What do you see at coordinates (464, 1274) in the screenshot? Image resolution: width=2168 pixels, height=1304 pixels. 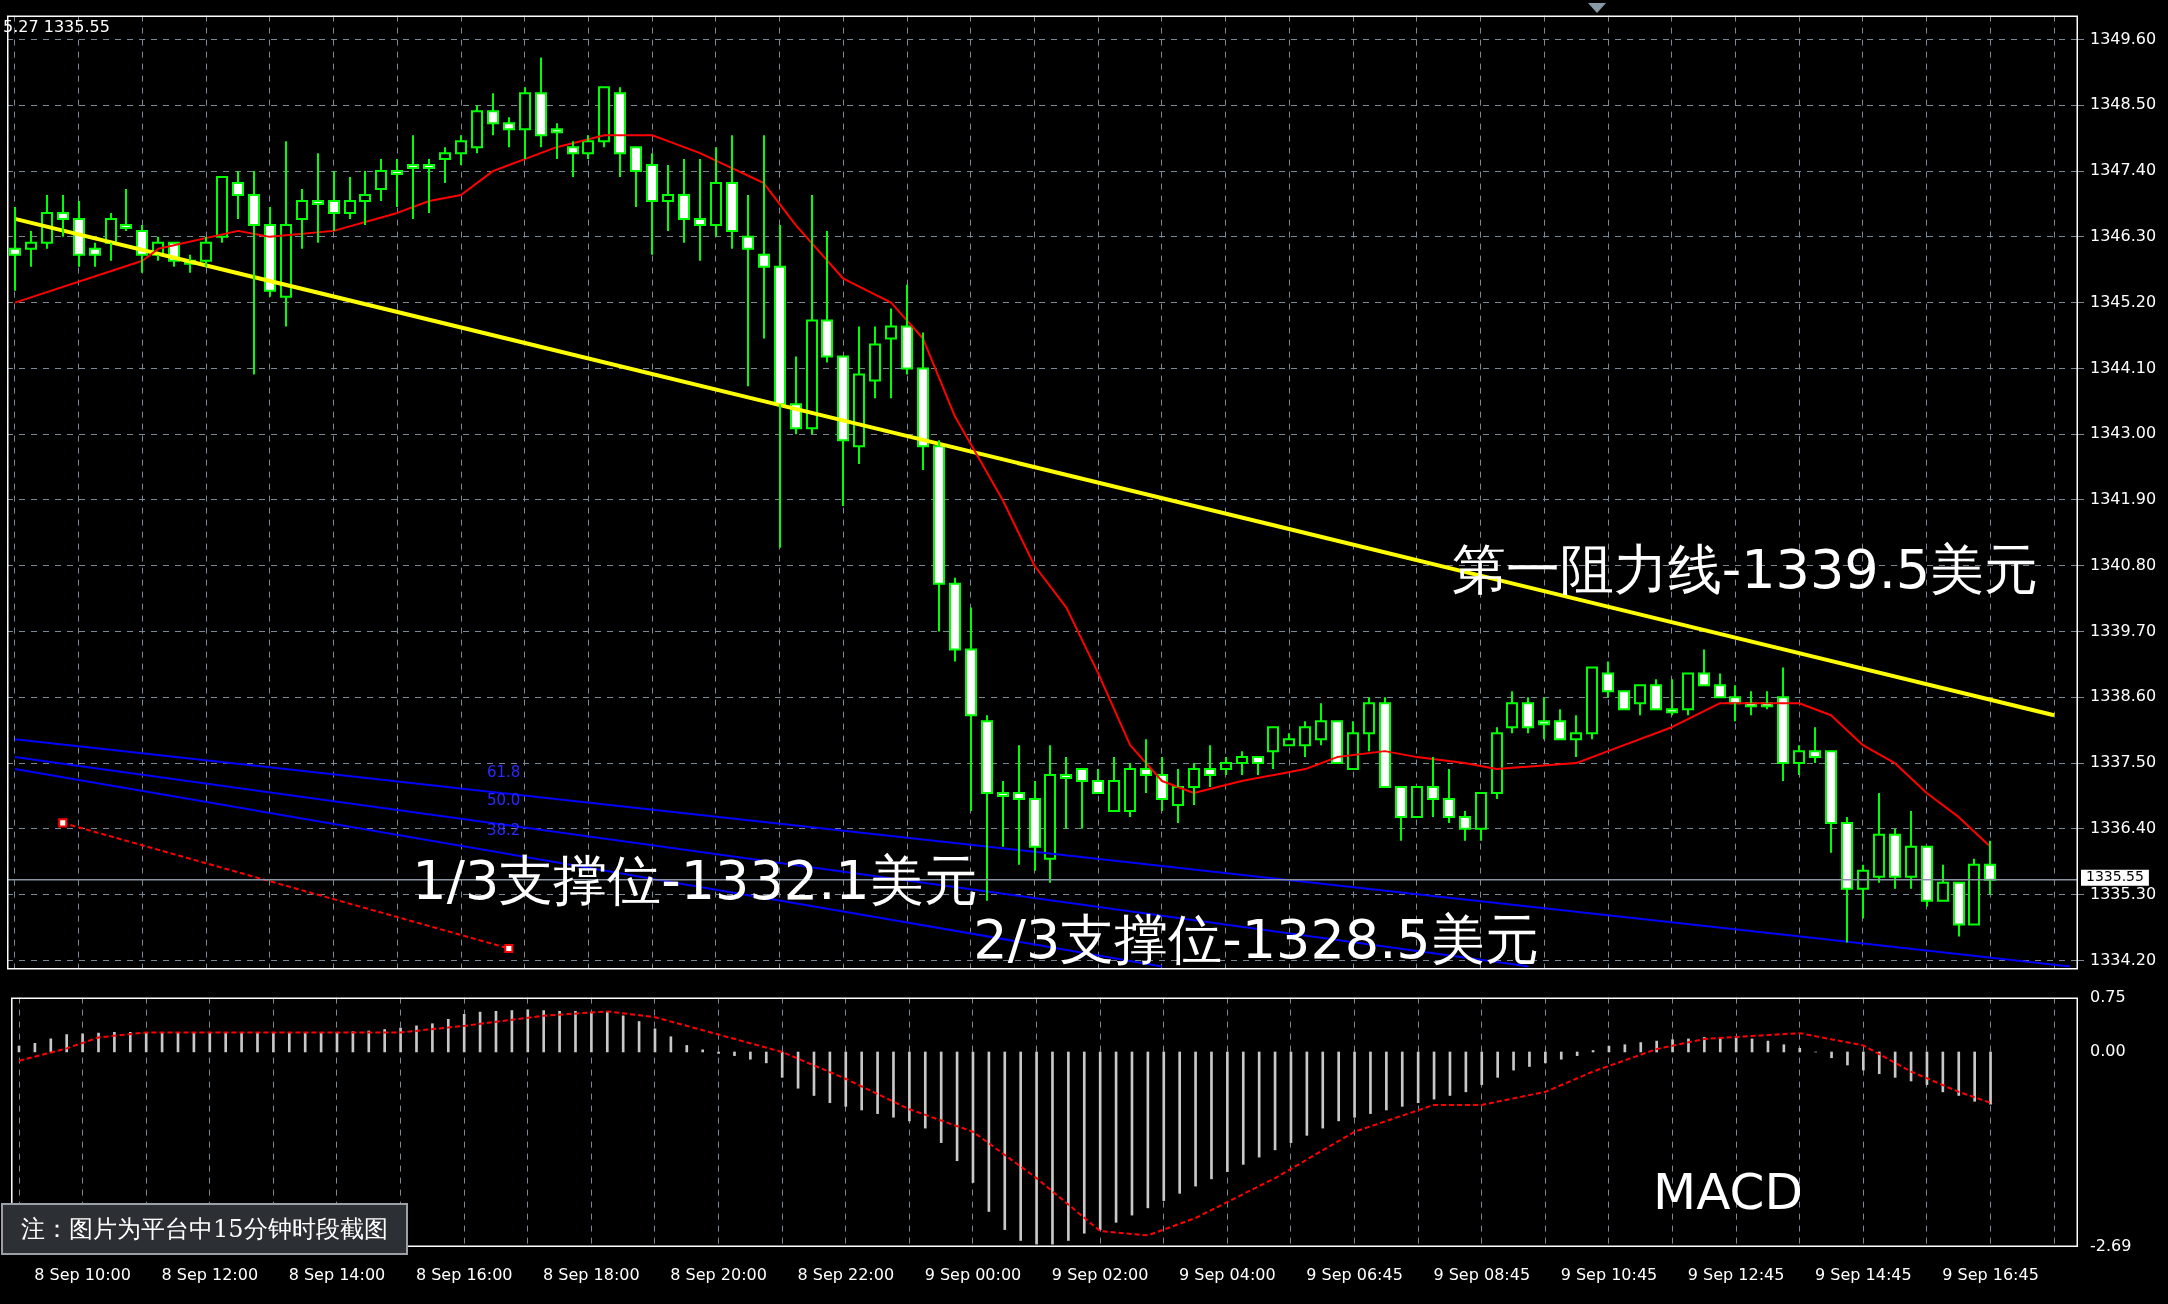 I see `x-tick-label: 8 Sep 16:00` at bounding box center [464, 1274].